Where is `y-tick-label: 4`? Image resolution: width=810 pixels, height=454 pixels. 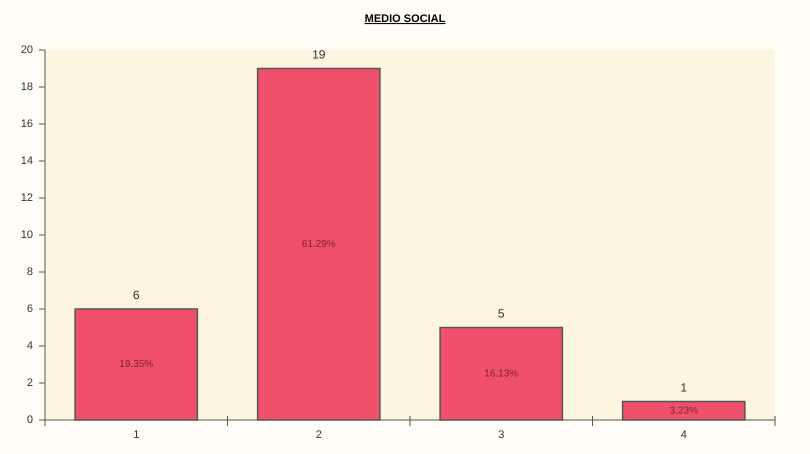
y-tick-label: 4 is located at coordinates (29, 346).